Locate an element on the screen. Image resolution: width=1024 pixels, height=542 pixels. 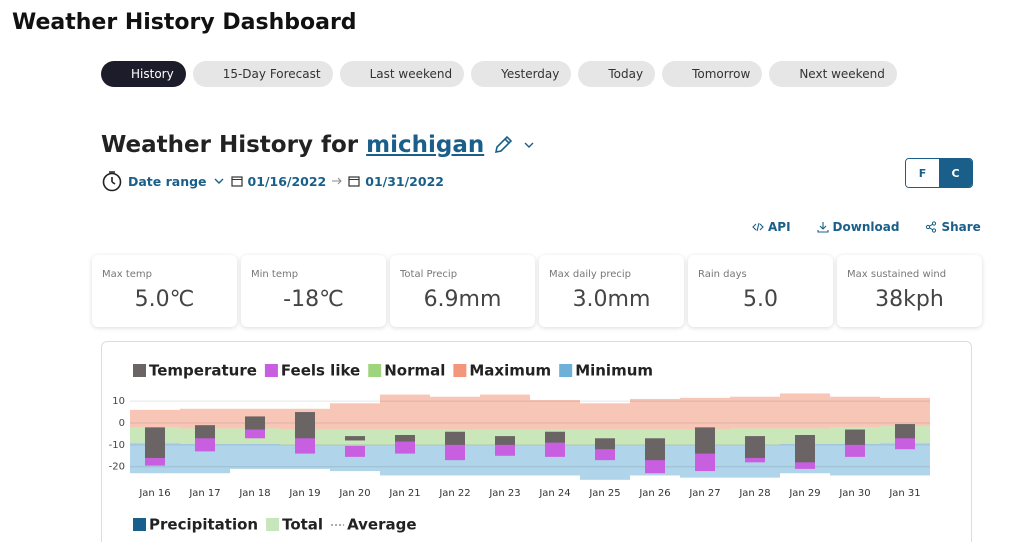
date-range: Date range 01/16/2022 01/31/2022 is located at coordinates (272, 181).